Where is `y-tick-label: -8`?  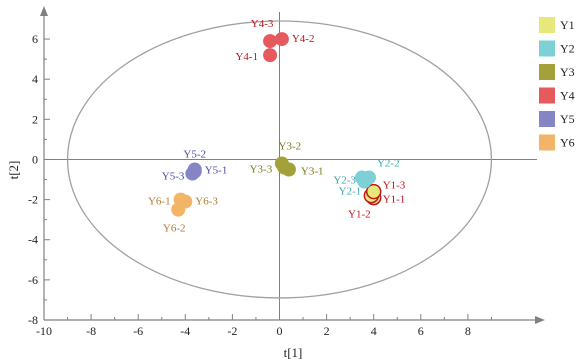 y-tick-label: -8 is located at coordinates (33, 320).